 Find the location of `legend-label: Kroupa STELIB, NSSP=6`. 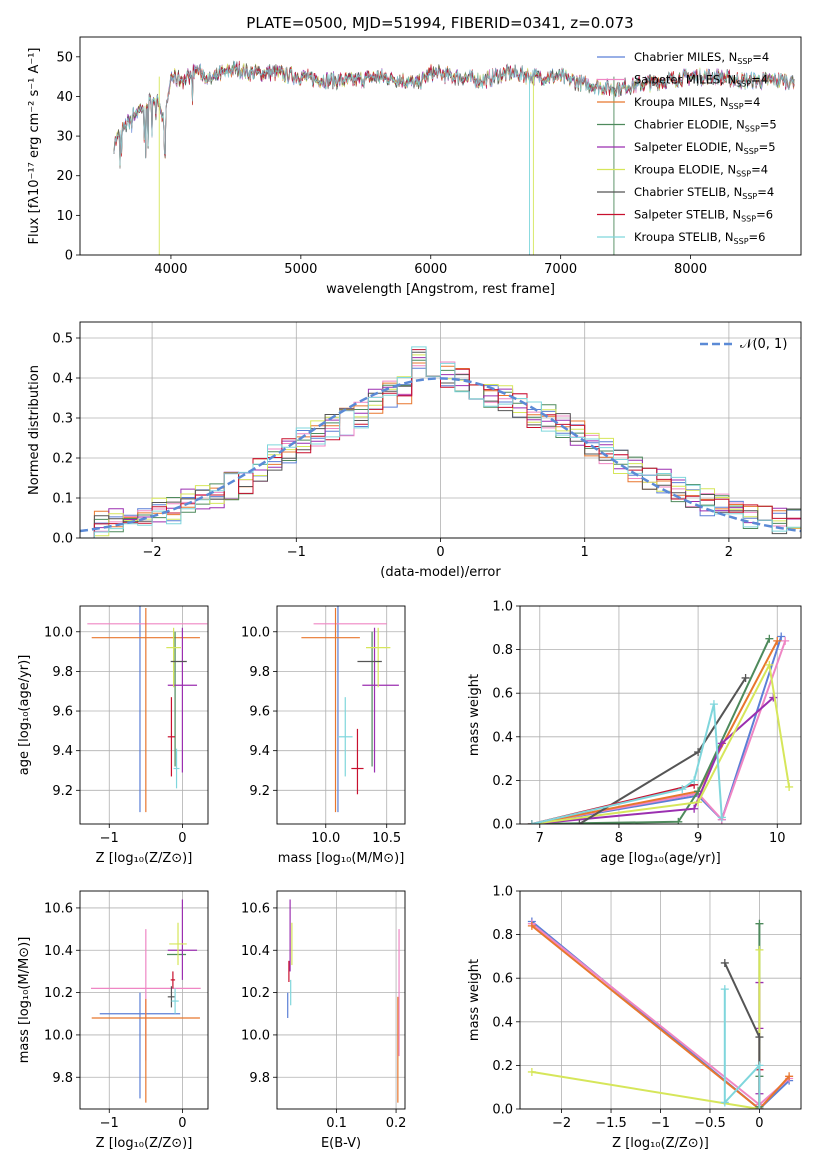

legend-label: Kroupa STELIB, NSSP=6 is located at coordinates (699, 238).